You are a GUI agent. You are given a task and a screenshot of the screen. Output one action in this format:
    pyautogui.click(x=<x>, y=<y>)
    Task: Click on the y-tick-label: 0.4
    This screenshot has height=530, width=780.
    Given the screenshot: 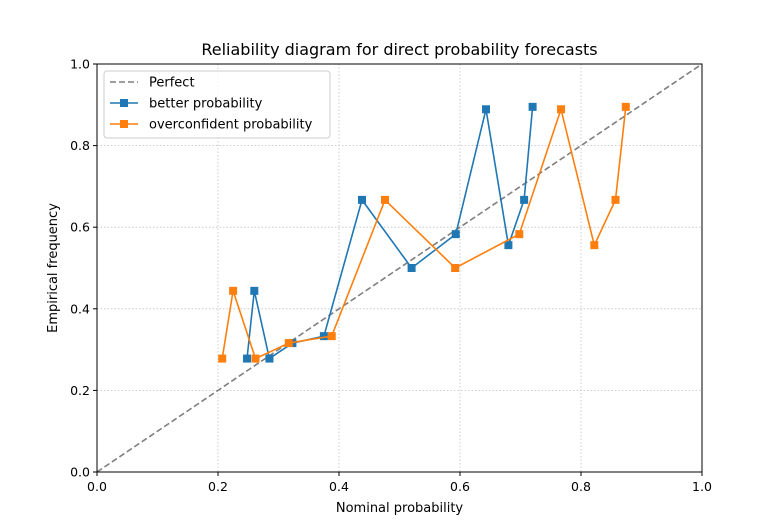 What is the action you would take?
    pyautogui.click(x=80, y=308)
    